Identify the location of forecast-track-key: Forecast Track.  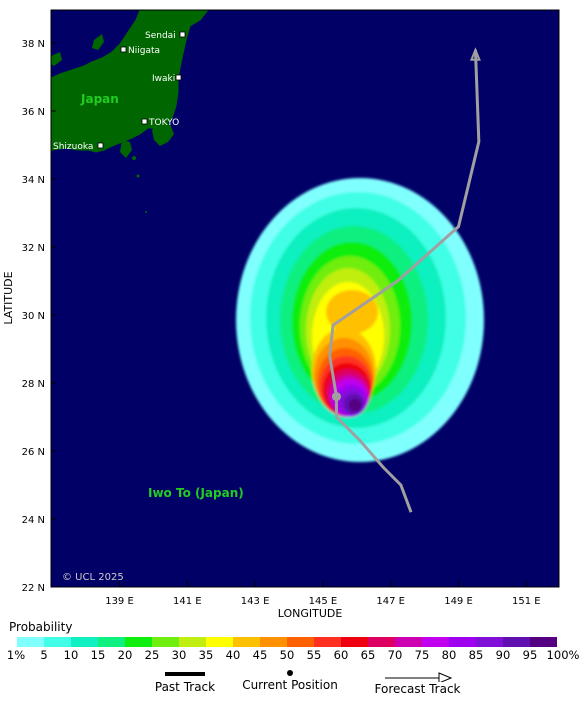
(417, 684).